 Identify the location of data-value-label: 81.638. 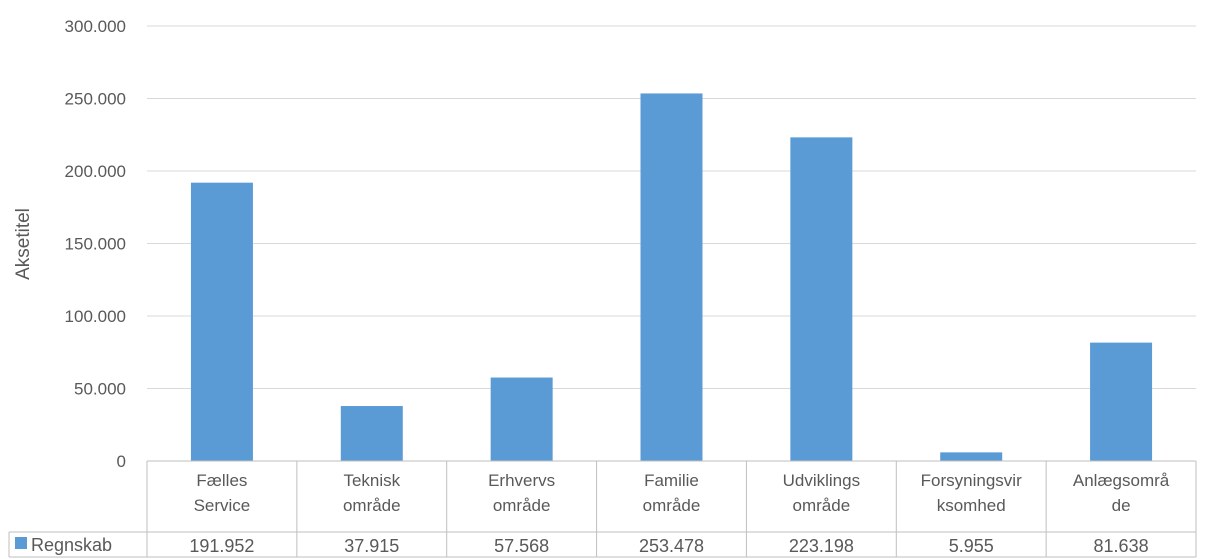
(1121, 546).